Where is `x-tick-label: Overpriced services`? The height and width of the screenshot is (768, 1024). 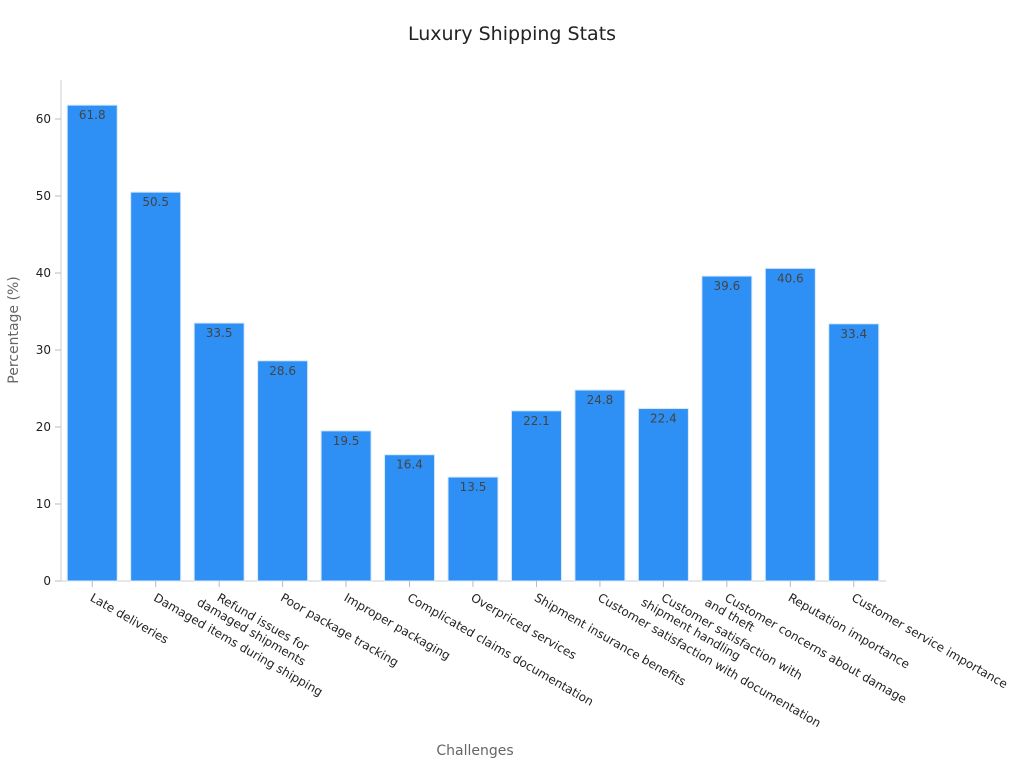
x-tick-label: Overpriced services is located at coordinates (524, 626).